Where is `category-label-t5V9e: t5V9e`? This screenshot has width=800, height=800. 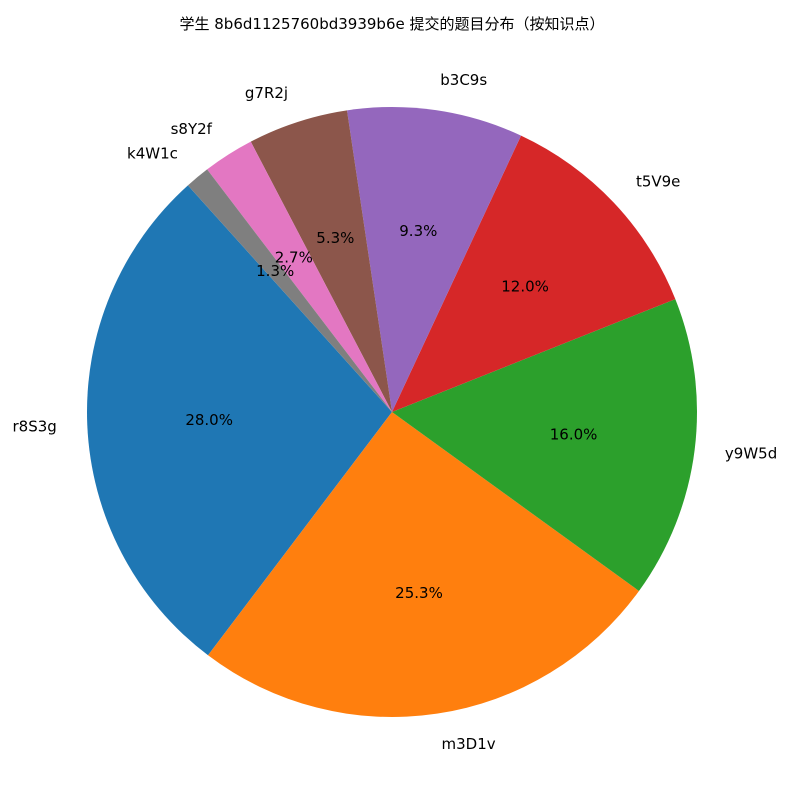
category-label-t5V9e: t5V9e is located at coordinates (658, 182).